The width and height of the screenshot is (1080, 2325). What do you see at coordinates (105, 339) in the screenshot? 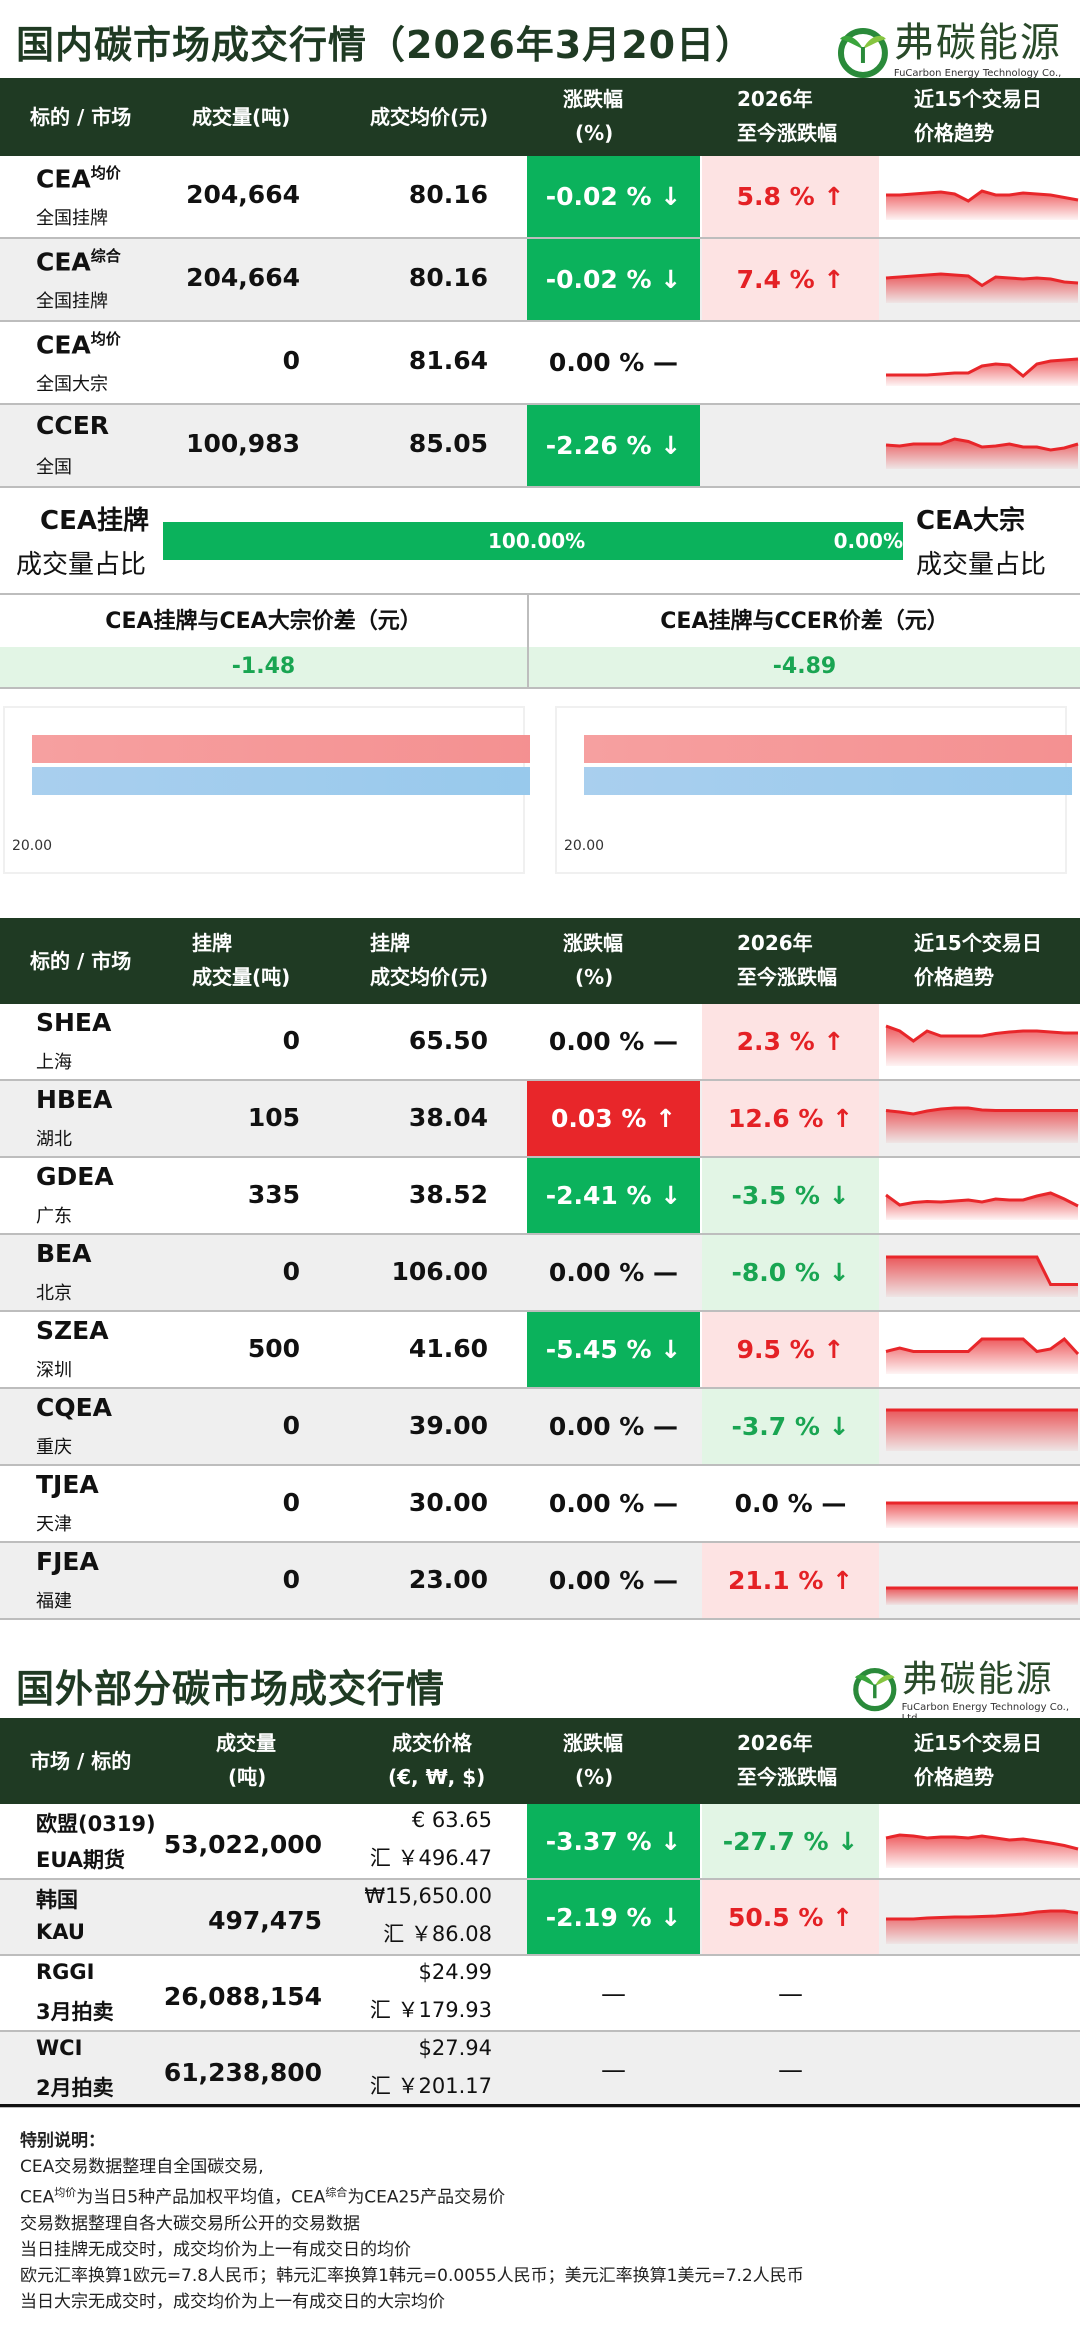
I see `name-superscript: 均价` at bounding box center [105, 339].